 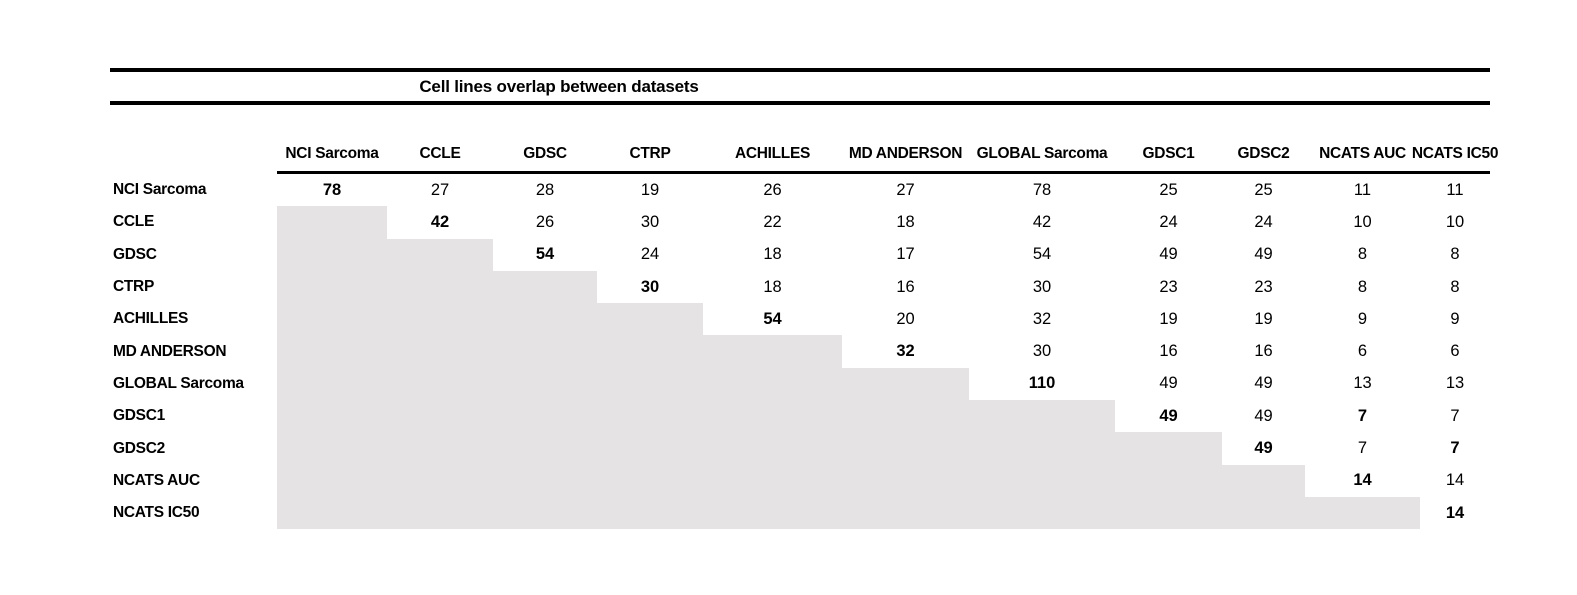 What do you see at coordinates (1362, 189) in the screenshot?
I see `matrix-cell: 11` at bounding box center [1362, 189].